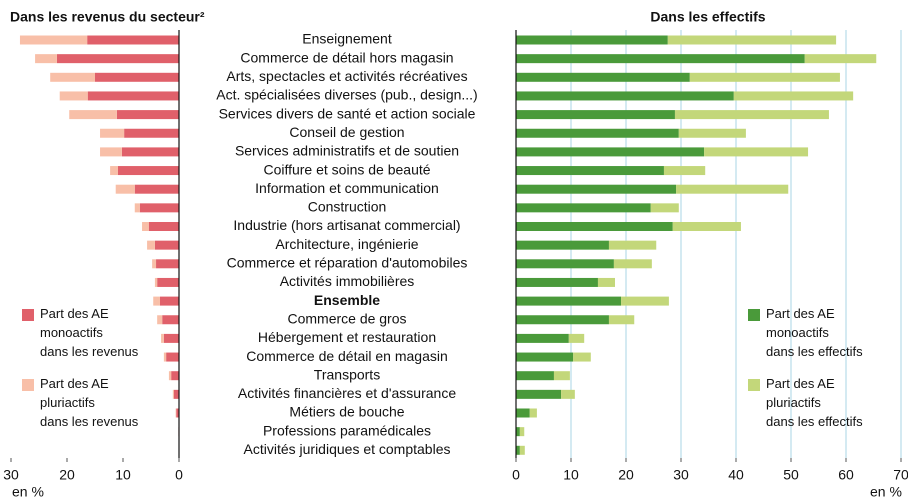 The width and height of the screenshot is (908, 503). What do you see at coordinates (347, 300) in the screenshot?
I see `category-label: Ensemble` at bounding box center [347, 300].